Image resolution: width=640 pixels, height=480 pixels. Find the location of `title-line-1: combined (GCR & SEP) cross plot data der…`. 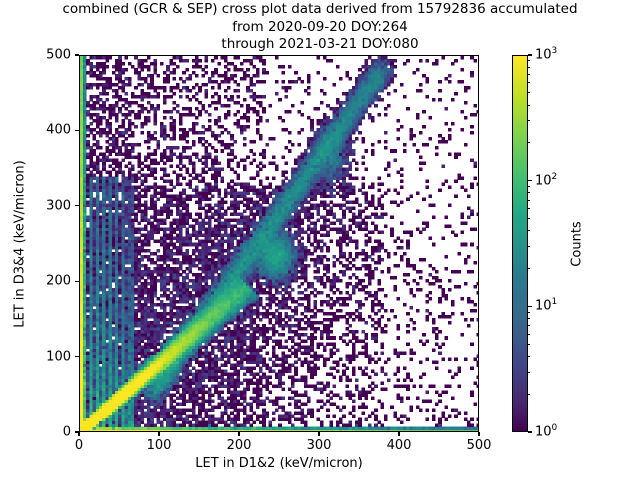

title-line-1: combined (GCR & SEP) cross plot data der… is located at coordinates (320, 9).